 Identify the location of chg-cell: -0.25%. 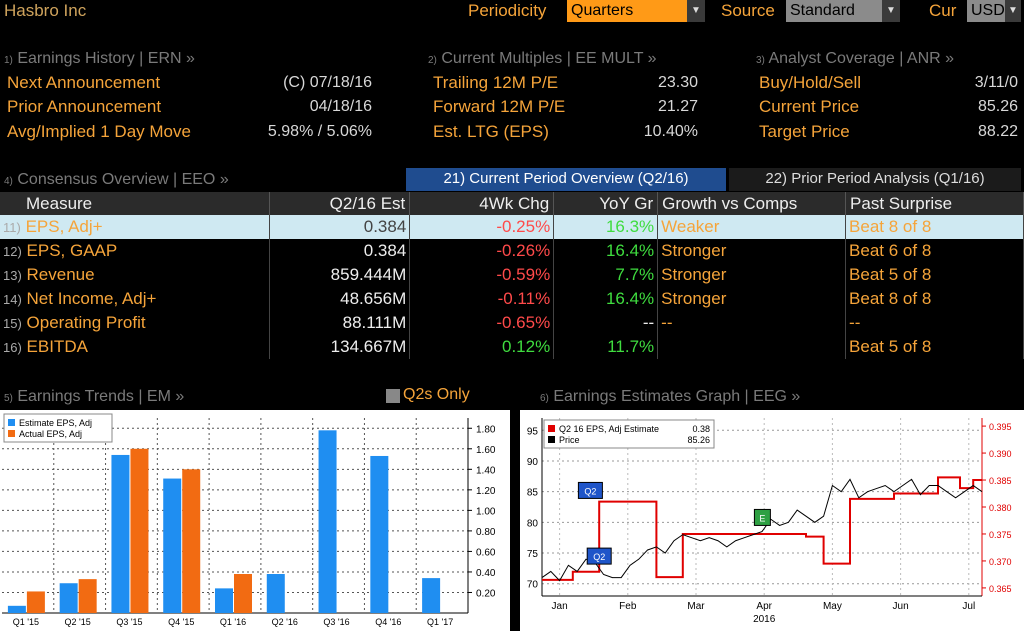
(482, 227).